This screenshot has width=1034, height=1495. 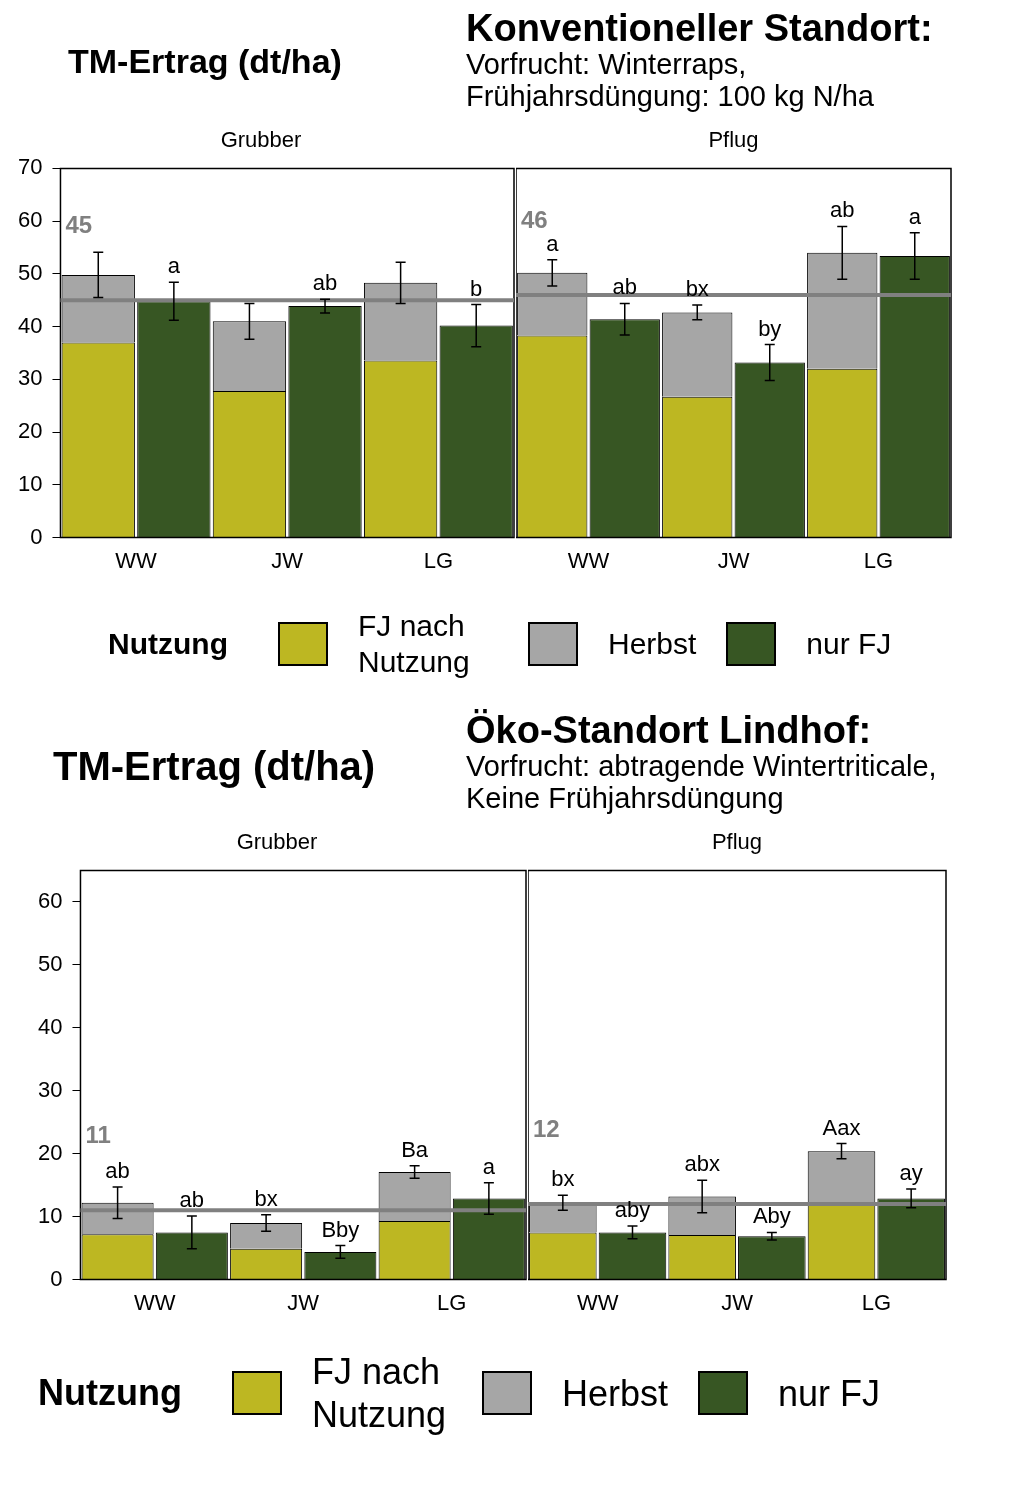 What do you see at coordinates (702, 1164) in the screenshot?
I see `data-label: abx` at bounding box center [702, 1164].